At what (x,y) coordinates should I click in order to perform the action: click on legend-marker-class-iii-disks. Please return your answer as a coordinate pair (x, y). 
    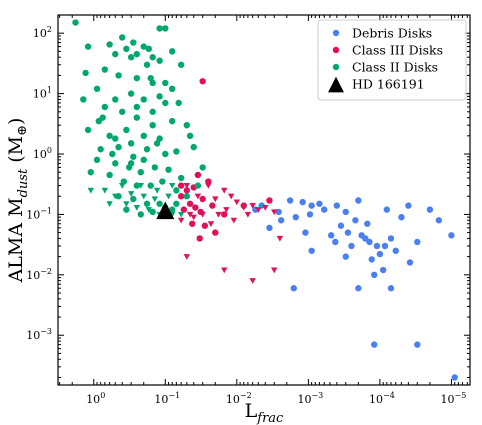
    Looking at the image, I should click on (336, 50).